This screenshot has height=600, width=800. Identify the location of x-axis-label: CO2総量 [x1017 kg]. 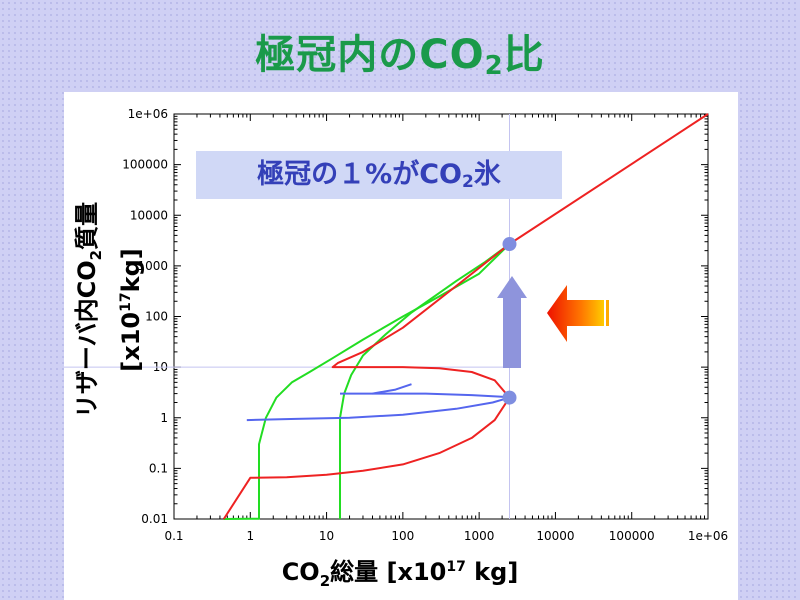
(400, 574).